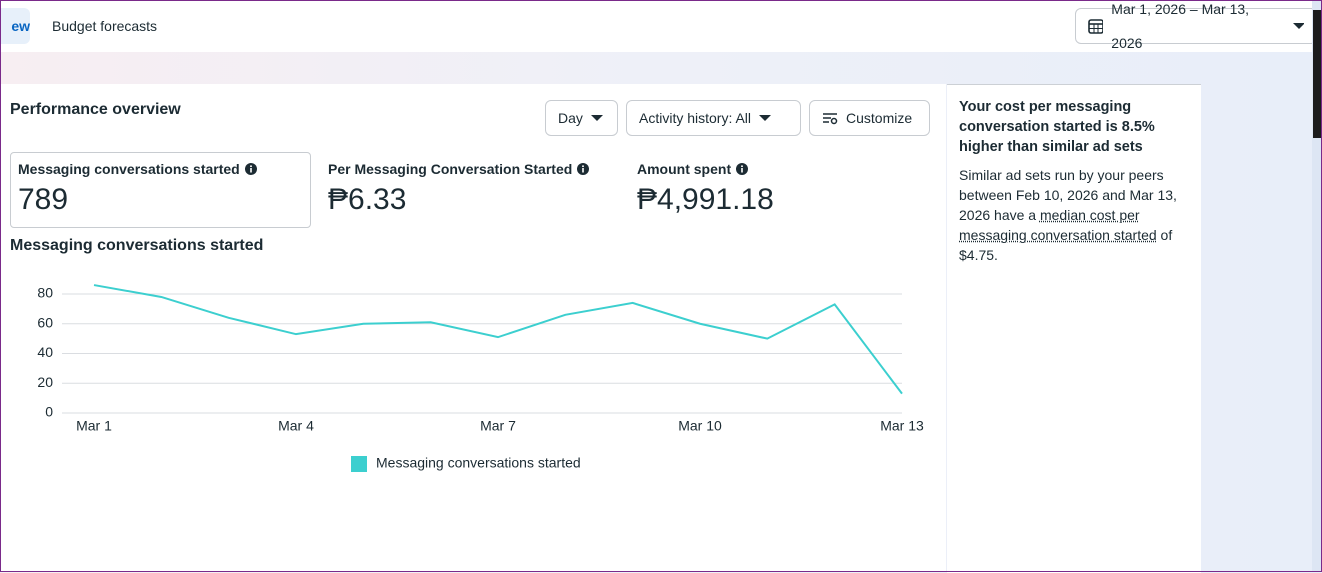  Describe the element at coordinates (20, 26) in the screenshot. I see `tab-label: ew` at that location.